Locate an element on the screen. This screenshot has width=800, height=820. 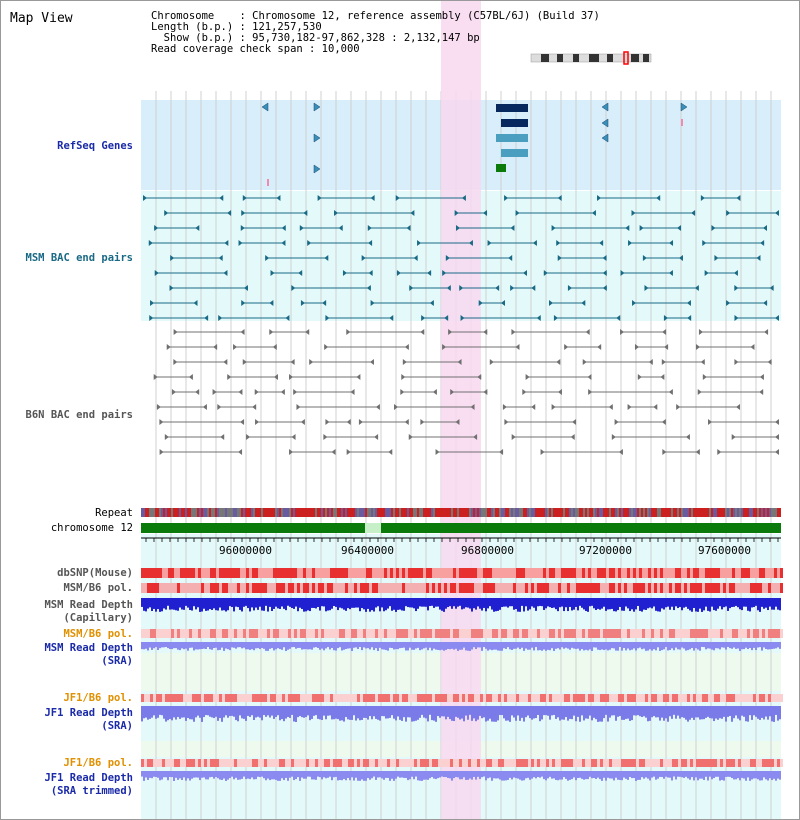
chromosome-track-label: chromosome 12 is located at coordinates (91, 528).